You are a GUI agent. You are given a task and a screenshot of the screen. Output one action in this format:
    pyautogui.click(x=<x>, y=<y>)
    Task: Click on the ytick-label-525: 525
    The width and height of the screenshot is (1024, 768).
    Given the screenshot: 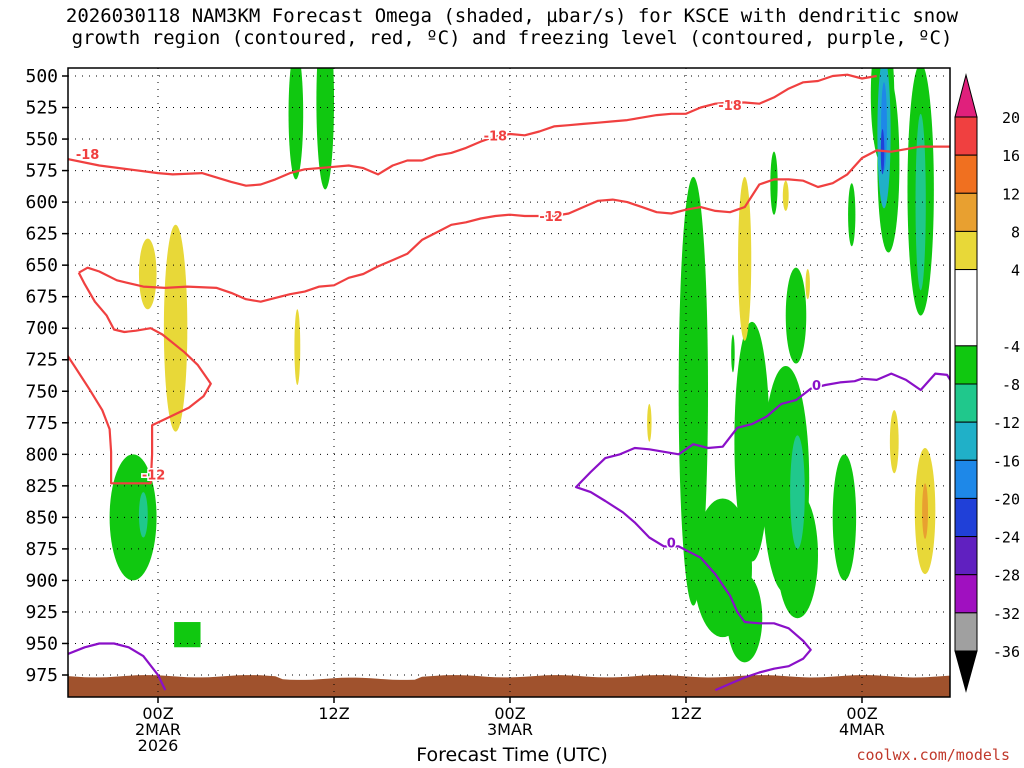 What is the action you would take?
    pyautogui.click(x=41, y=108)
    